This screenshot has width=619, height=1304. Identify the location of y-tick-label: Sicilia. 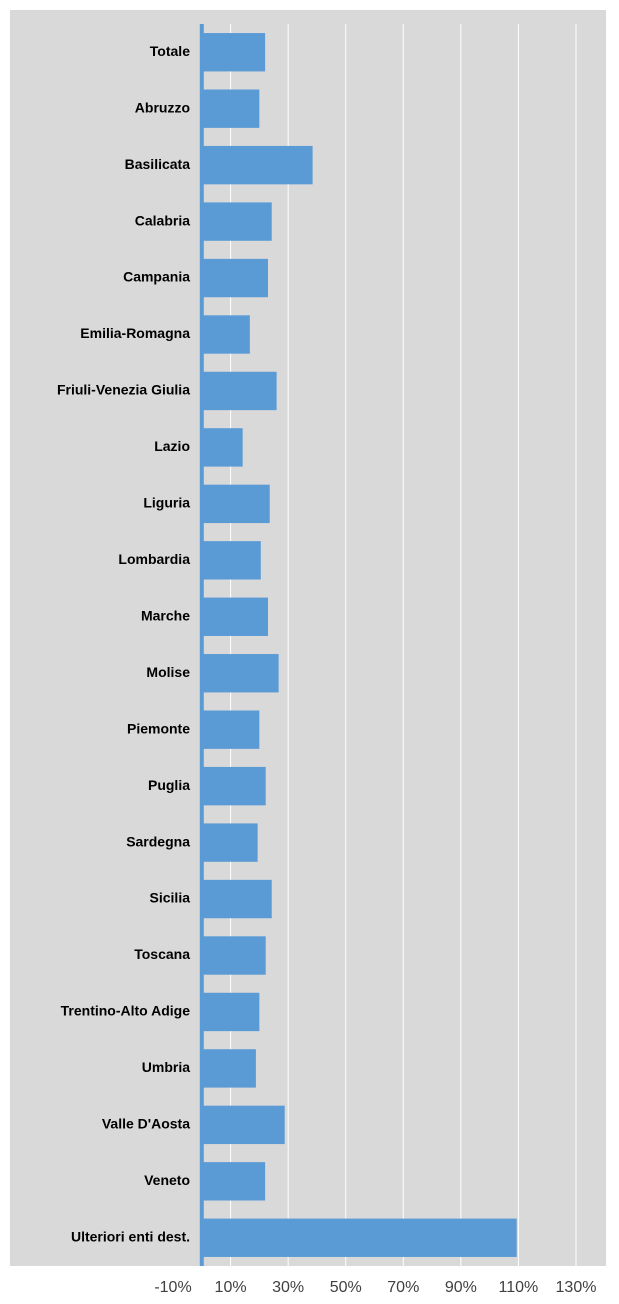
(170, 898).